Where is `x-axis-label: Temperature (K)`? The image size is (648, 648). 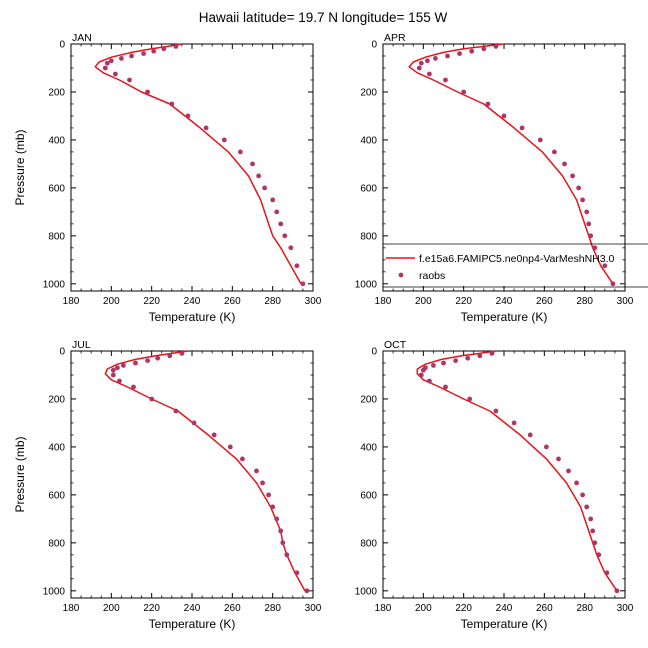 x-axis-label: Temperature (K) is located at coordinates (504, 317).